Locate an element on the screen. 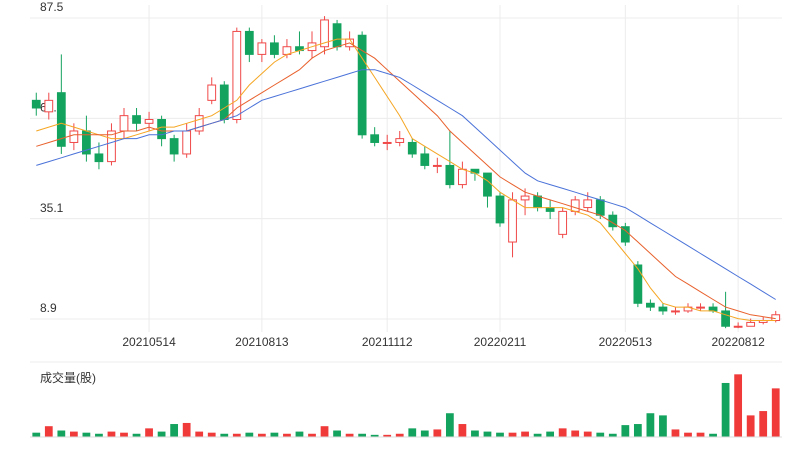  y-tick-label: 35.1 is located at coordinates (52, 208).